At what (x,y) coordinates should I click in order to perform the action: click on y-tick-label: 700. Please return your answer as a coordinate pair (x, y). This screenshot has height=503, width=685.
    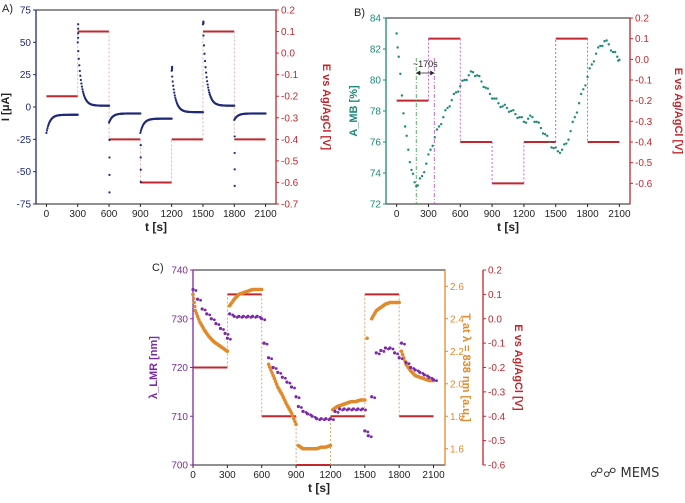
    Looking at the image, I should click on (179, 466).